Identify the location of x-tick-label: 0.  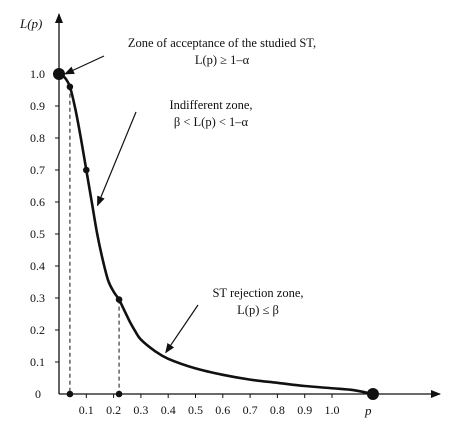
(38, 394).